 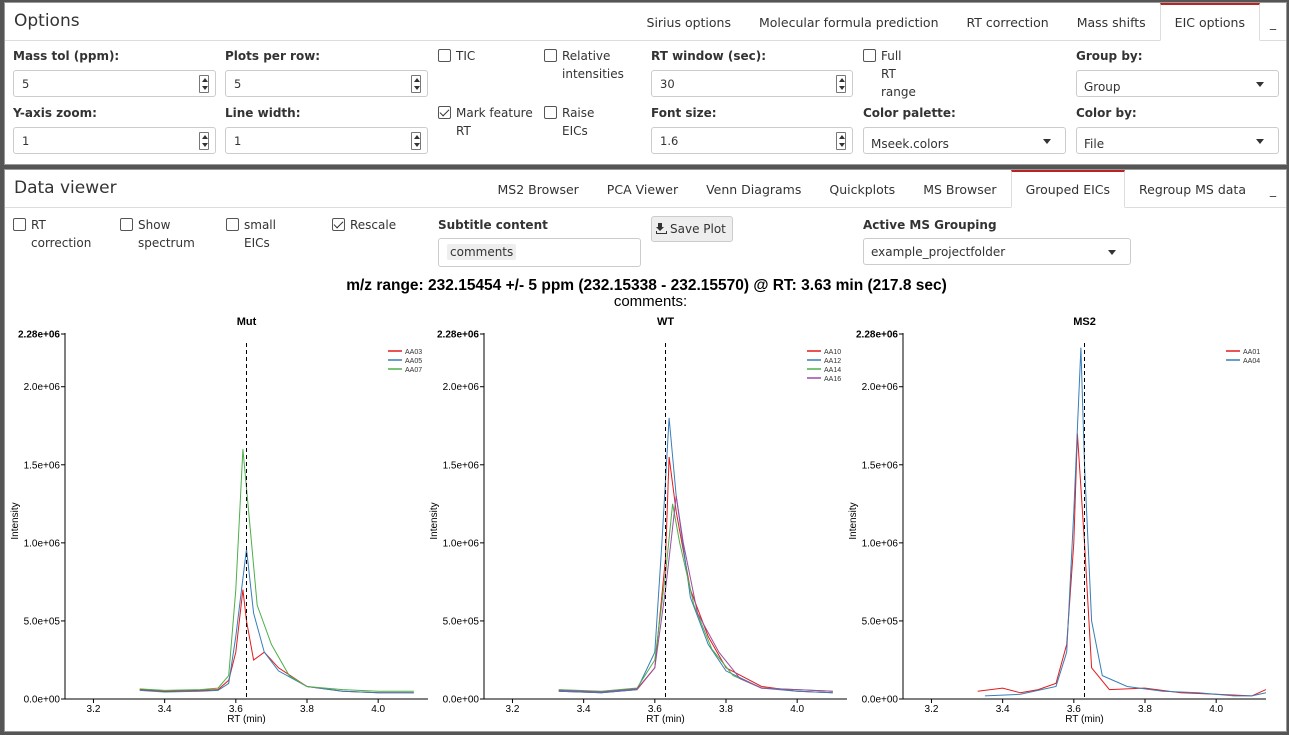 I want to click on tab-eic-options: EIC options, so click(x=1209, y=22).